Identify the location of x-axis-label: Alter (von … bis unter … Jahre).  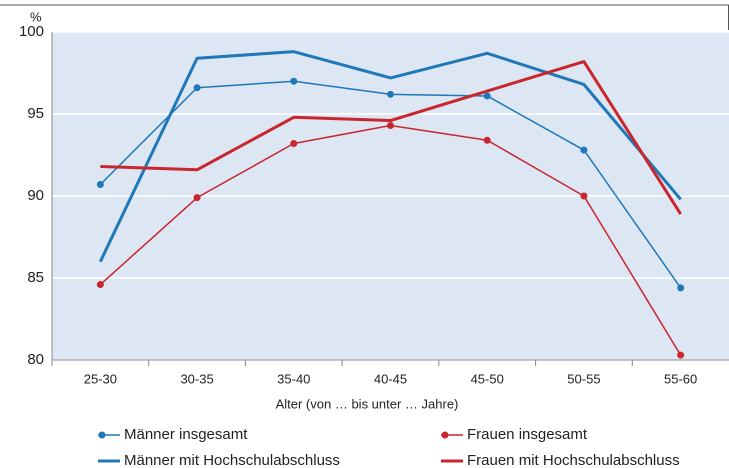
(367, 403).